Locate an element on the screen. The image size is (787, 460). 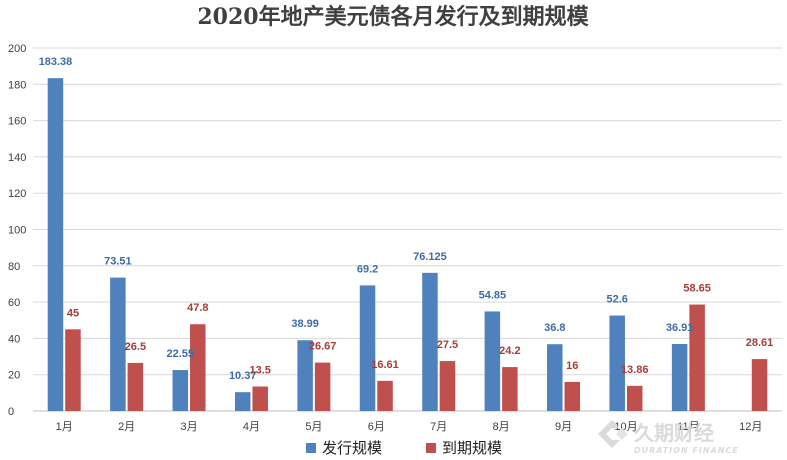
data-label: 45 is located at coordinates (73, 313).